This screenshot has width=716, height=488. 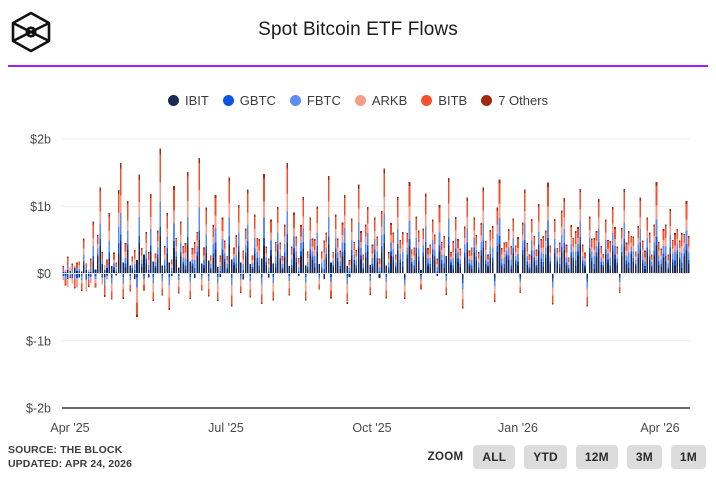 What do you see at coordinates (494, 457) in the screenshot?
I see `zoom-button-all: ALL` at bounding box center [494, 457].